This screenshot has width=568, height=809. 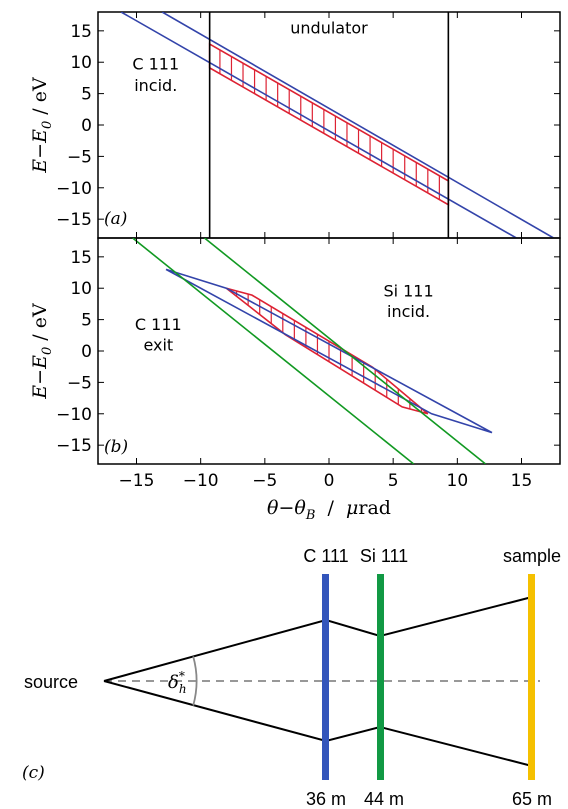 I want to click on panel-b-xtick-label: 10, so click(x=458, y=481).